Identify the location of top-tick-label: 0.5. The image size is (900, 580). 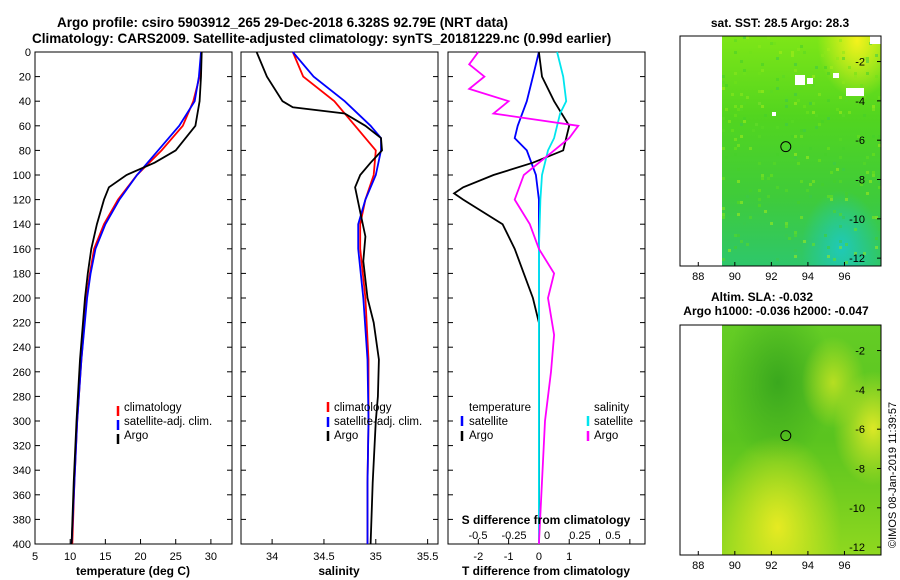
(612, 536).